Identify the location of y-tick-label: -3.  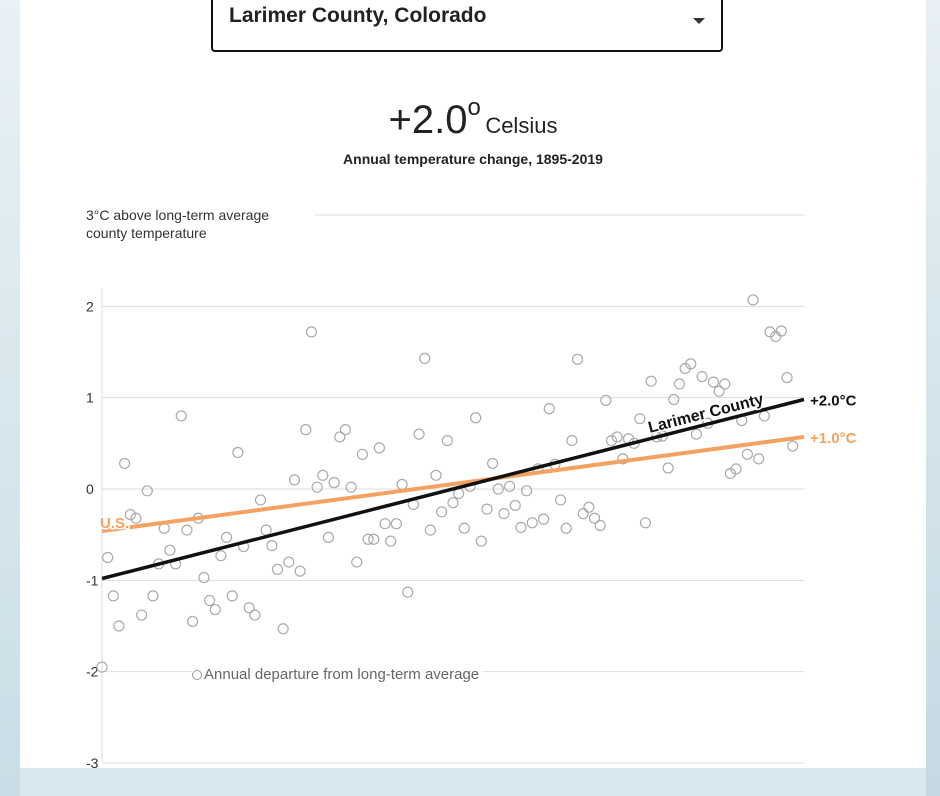
(92, 761).